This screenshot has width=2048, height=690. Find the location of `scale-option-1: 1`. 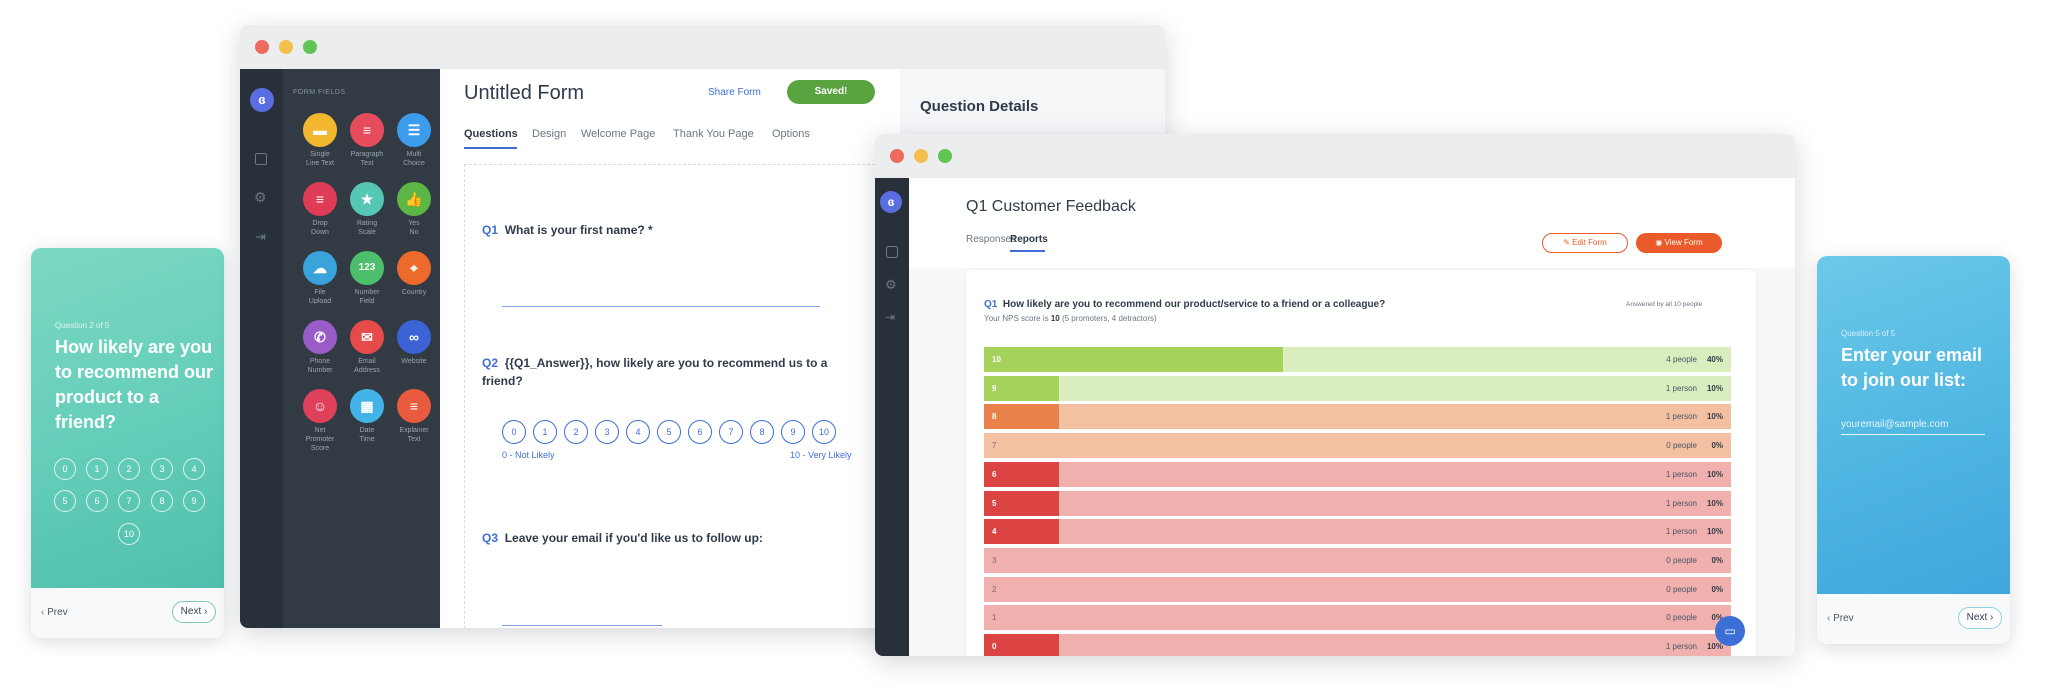

scale-option-1: 1 is located at coordinates (545, 432).